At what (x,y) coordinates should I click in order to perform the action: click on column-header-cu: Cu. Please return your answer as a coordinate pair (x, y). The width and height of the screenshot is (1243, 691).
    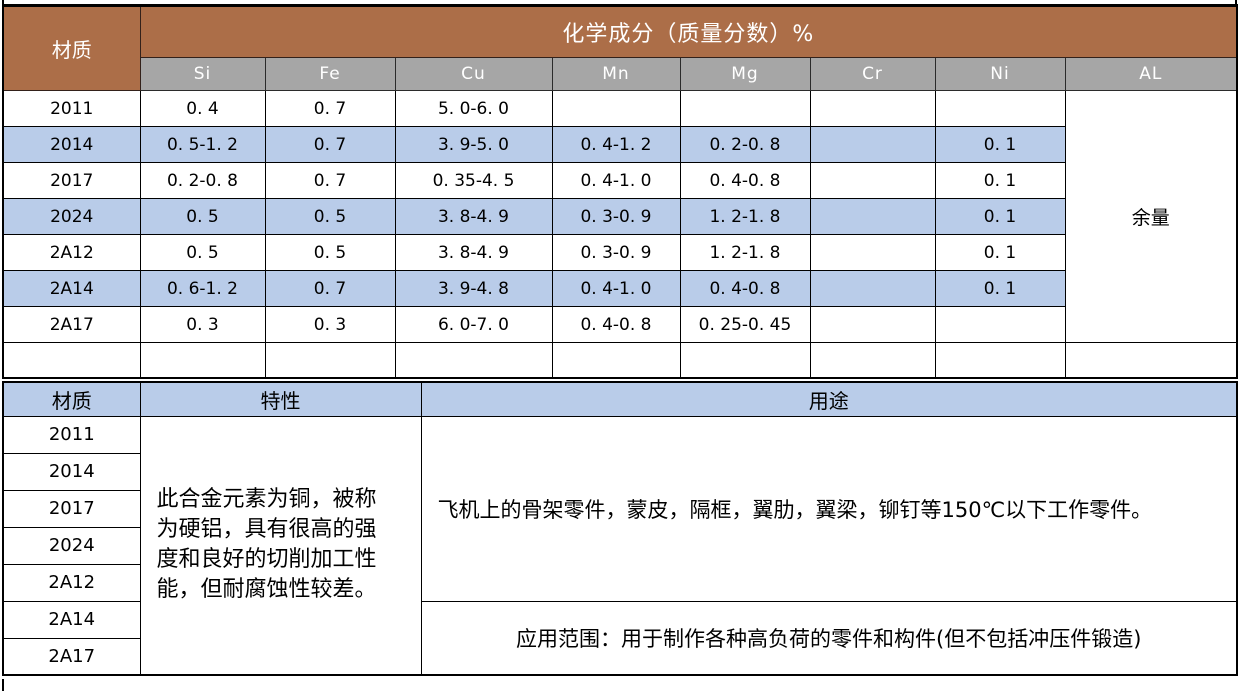
    Looking at the image, I should click on (473, 74).